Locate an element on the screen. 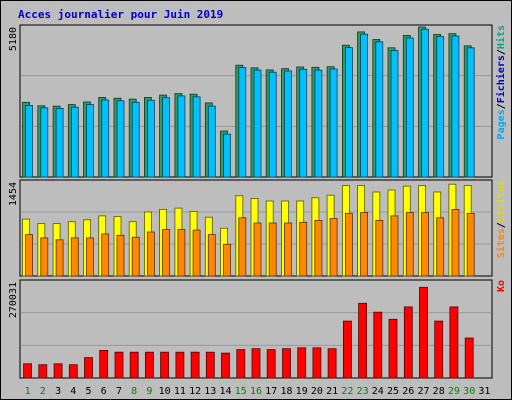  day-label-6: 6 is located at coordinates (104, 391).